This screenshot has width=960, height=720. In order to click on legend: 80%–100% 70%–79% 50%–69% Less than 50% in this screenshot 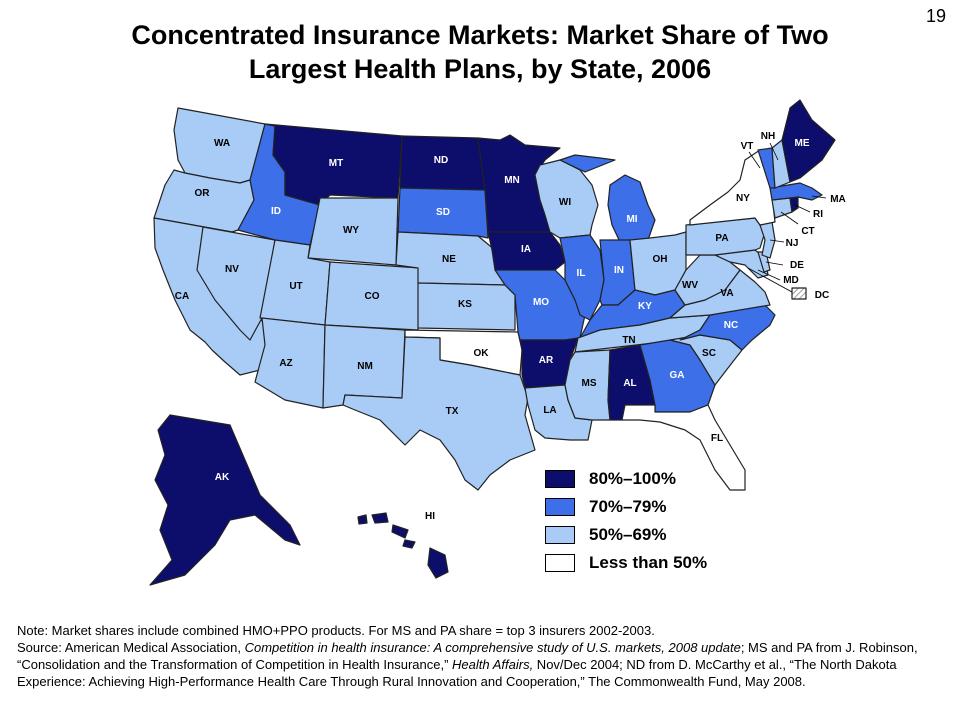, I will do `click(626, 522)`.